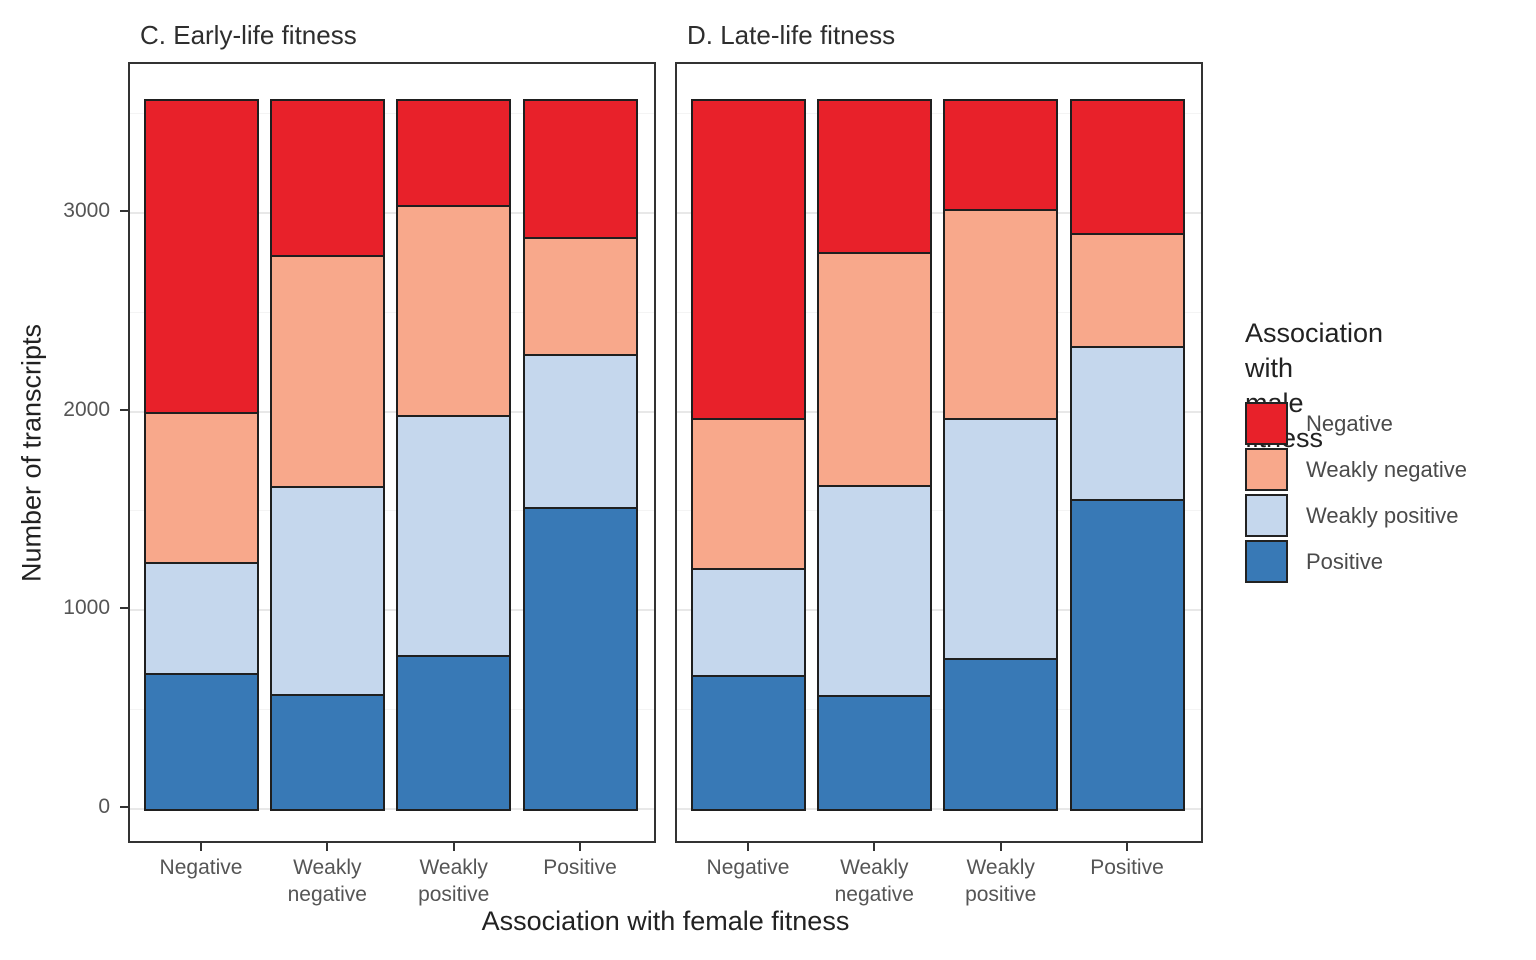  What do you see at coordinates (104, 806) in the screenshot?
I see `y-tick-label: 0` at bounding box center [104, 806].